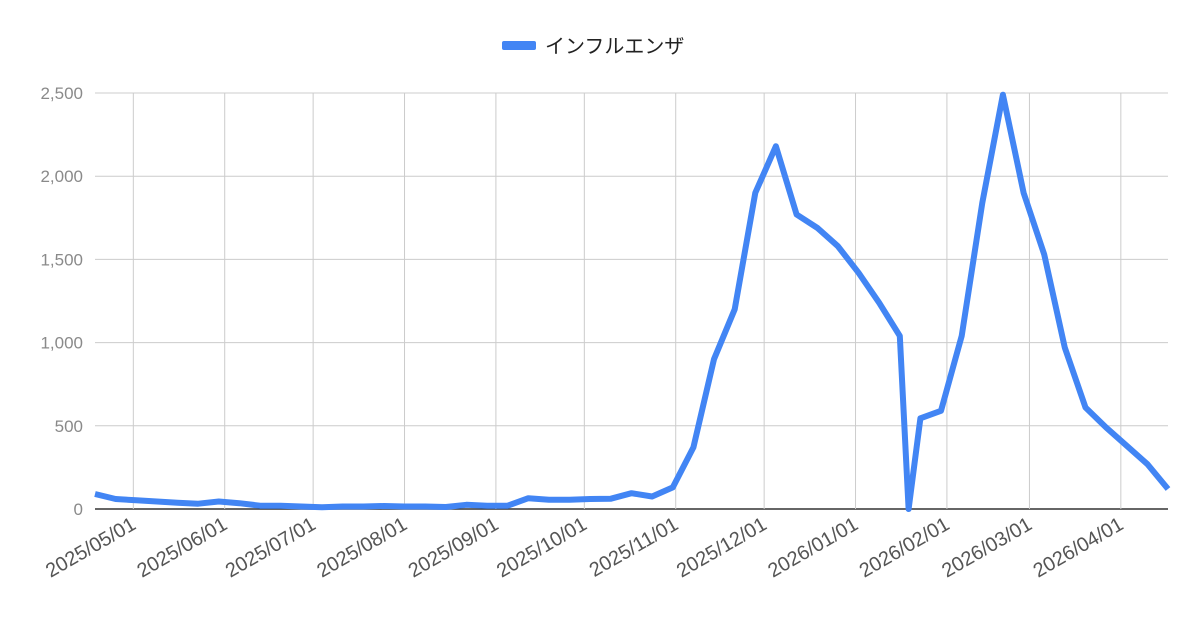 Image resolution: width=1200 pixels, height=626 pixels. I want to click on x-tick-label: 2026/04/01, so click(1079, 547).